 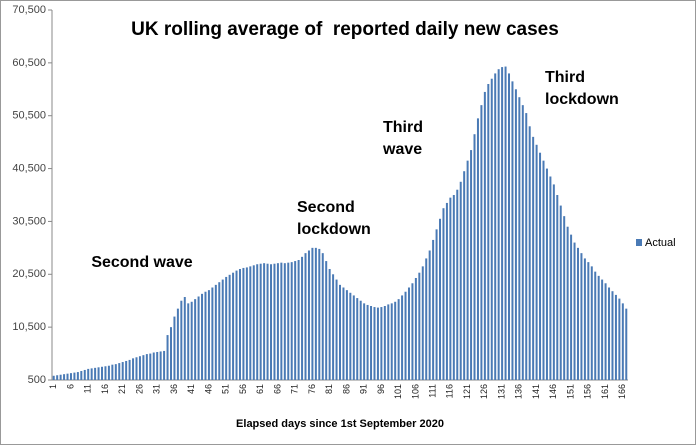 I want to click on annotation: Second, so click(x=326, y=207).